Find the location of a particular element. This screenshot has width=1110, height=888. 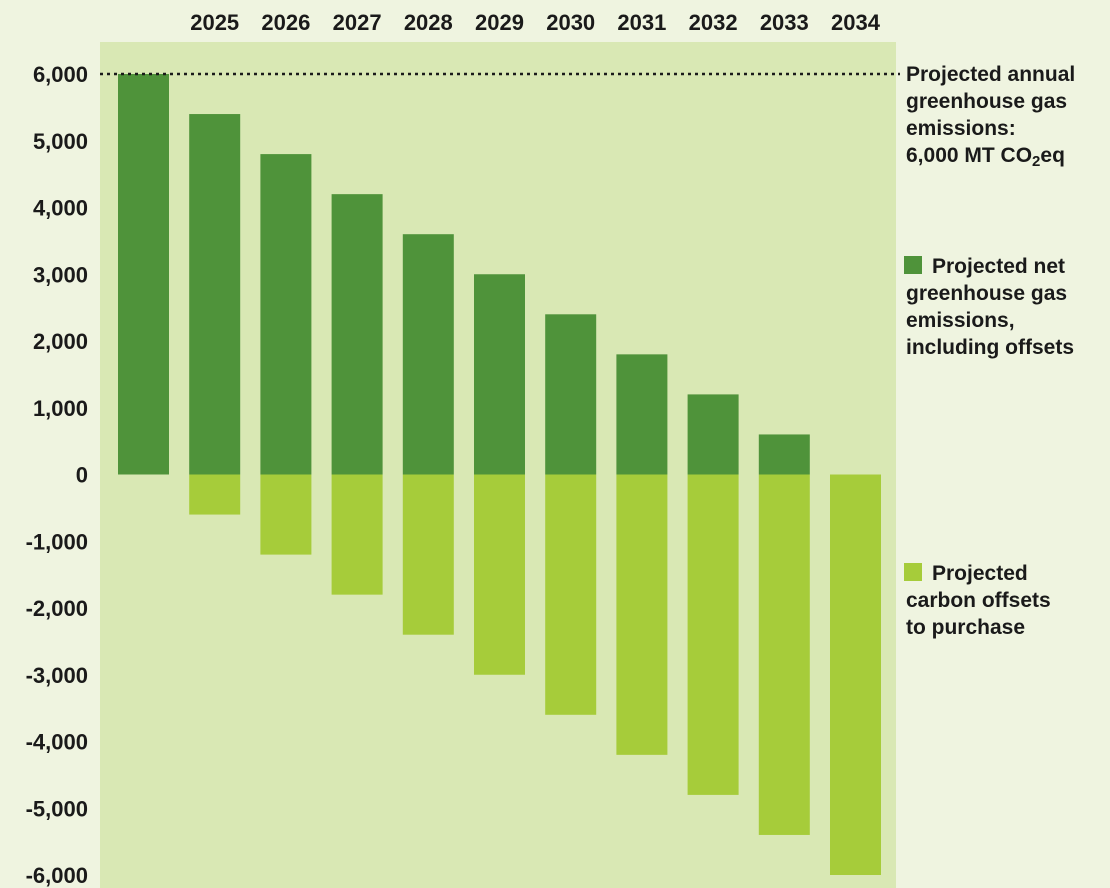

y-tick-label: 5,000 is located at coordinates (60, 141).